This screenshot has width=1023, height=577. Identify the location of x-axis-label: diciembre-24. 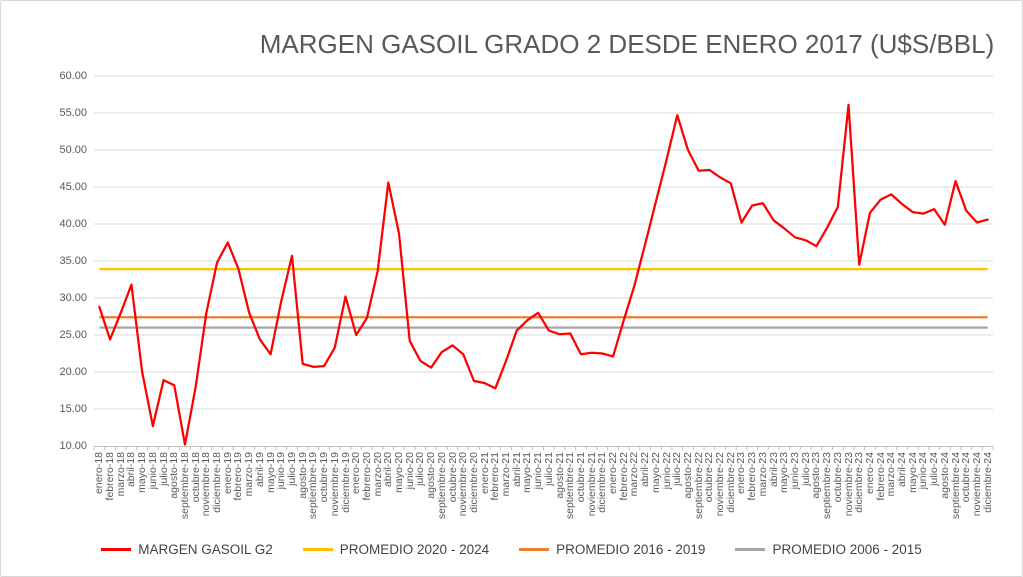
(987, 482).